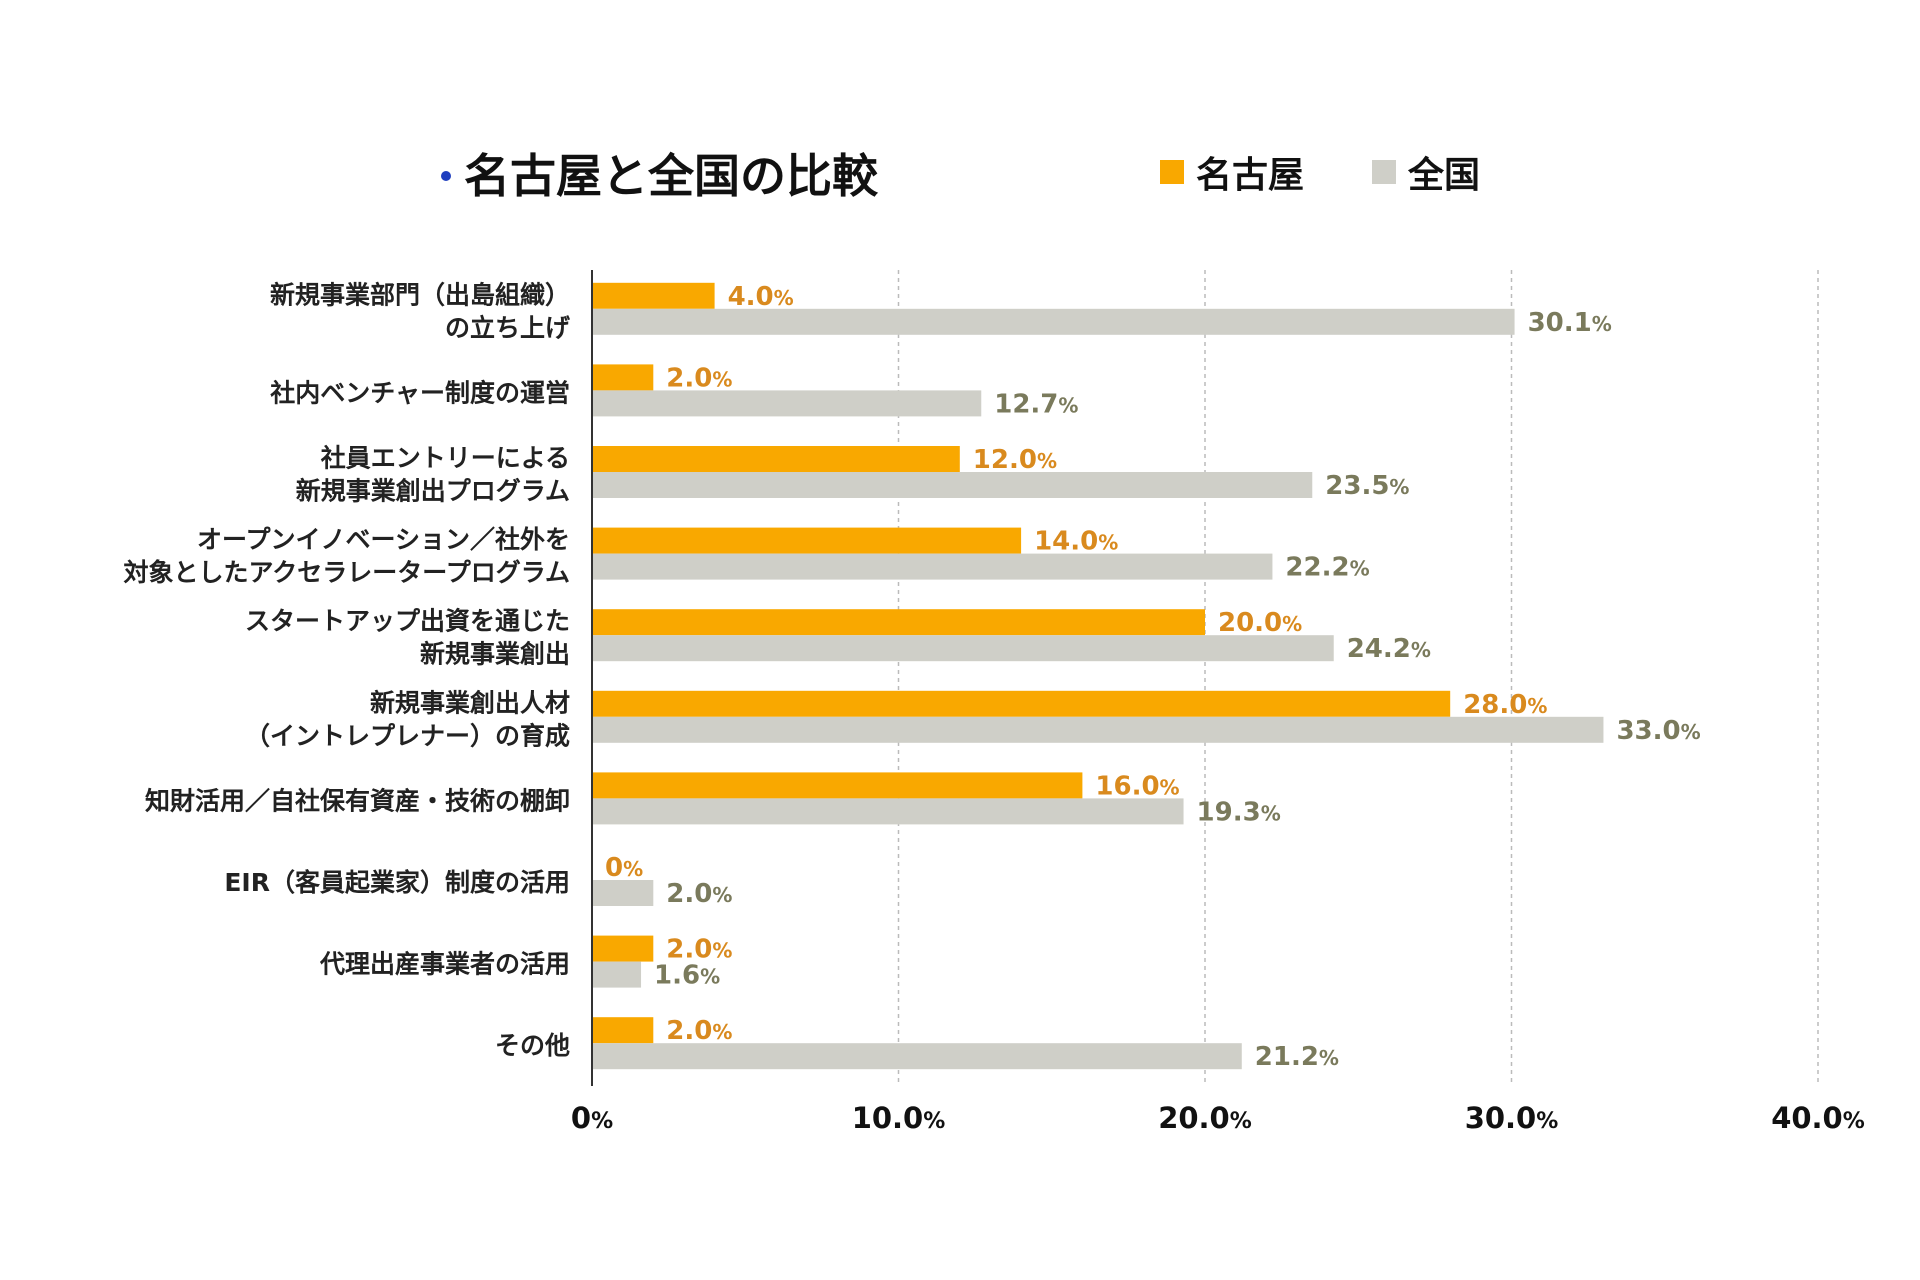 This screenshot has width=1920, height=1280. What do you see at coordinates (1172, 172) in the screenshot?
I see `legend-swatch-nagoya` at bounding box center [1172, 172].